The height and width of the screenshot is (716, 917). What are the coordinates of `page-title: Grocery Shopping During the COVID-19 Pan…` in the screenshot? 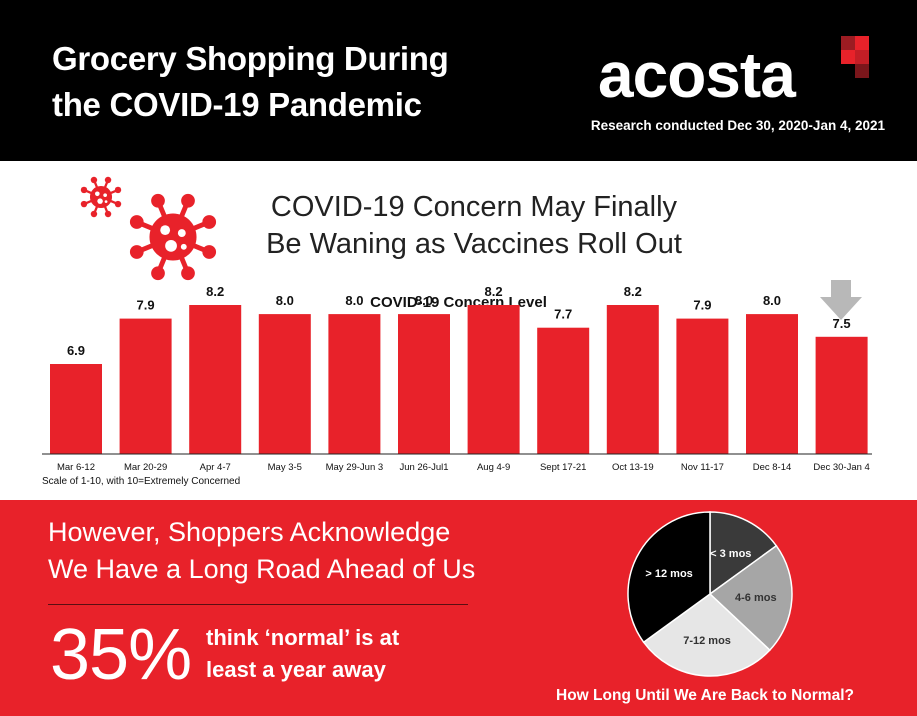 It's located at (292, 82).